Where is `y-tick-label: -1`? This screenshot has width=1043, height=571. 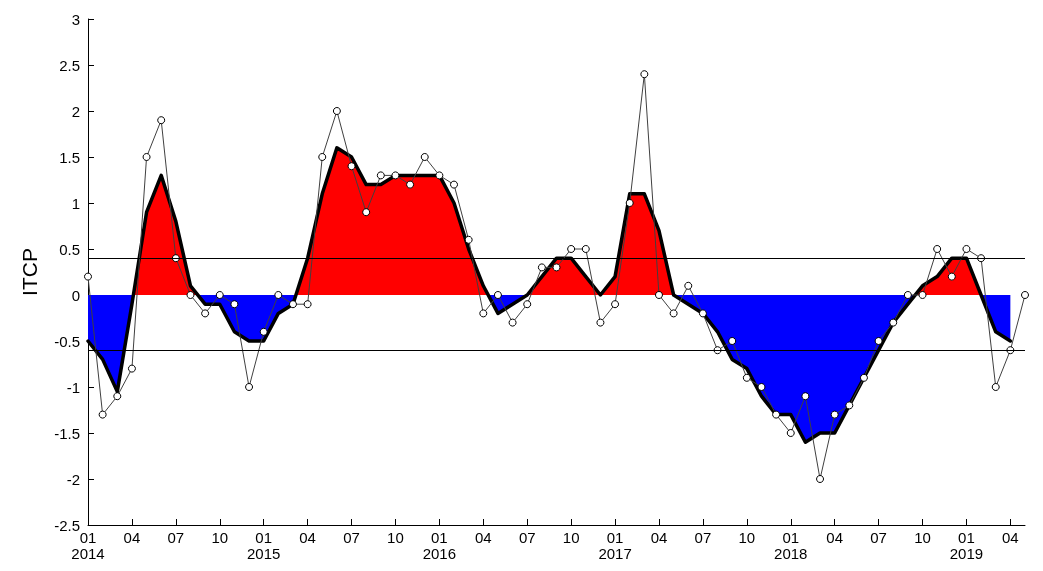
y-tick-label: -1 is located at coordinates (73, 387).